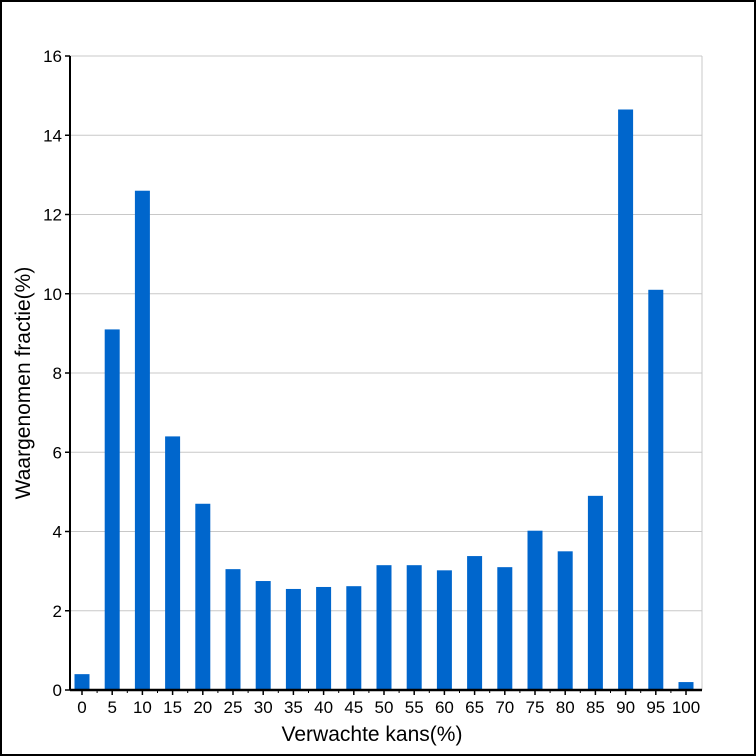  I want to click on x-tick-label: 10, so click(142, 707).